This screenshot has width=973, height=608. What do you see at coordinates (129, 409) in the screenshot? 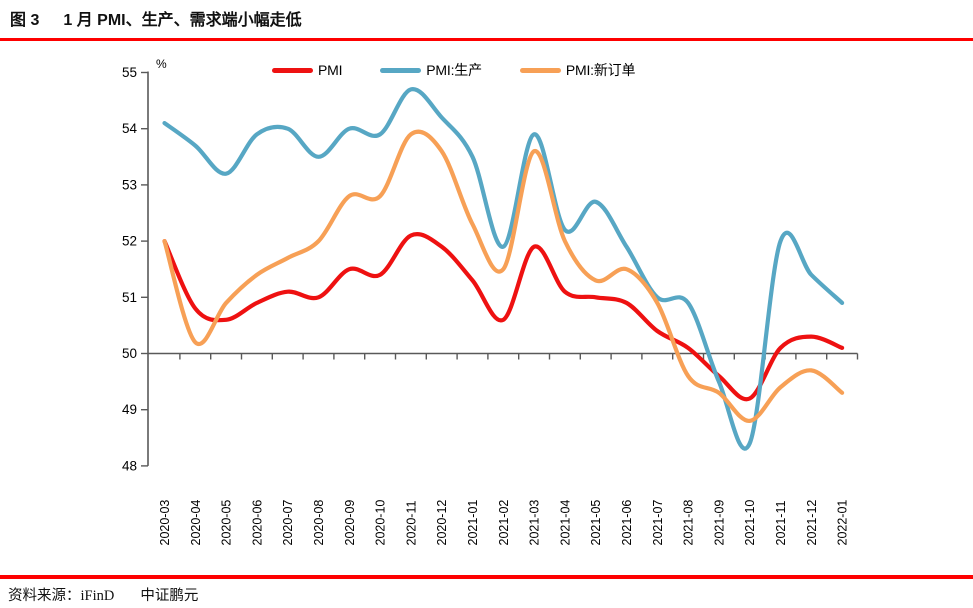
I see `y-tick-label: 49` at bounding box center [129, 409].